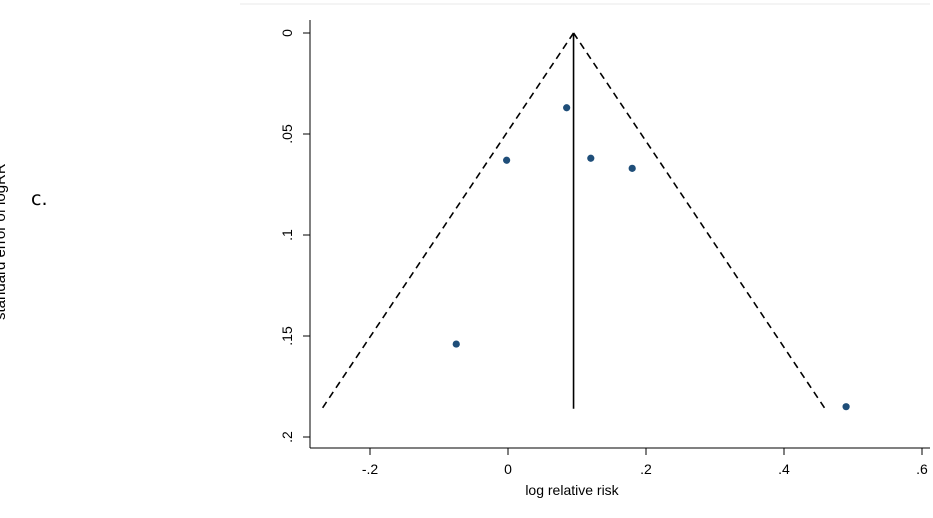 This screenshot has height=518, width=933. Describe the element at coordinates (646, 469) in the screenshot. I see `x-tick-label: .2` at that location.